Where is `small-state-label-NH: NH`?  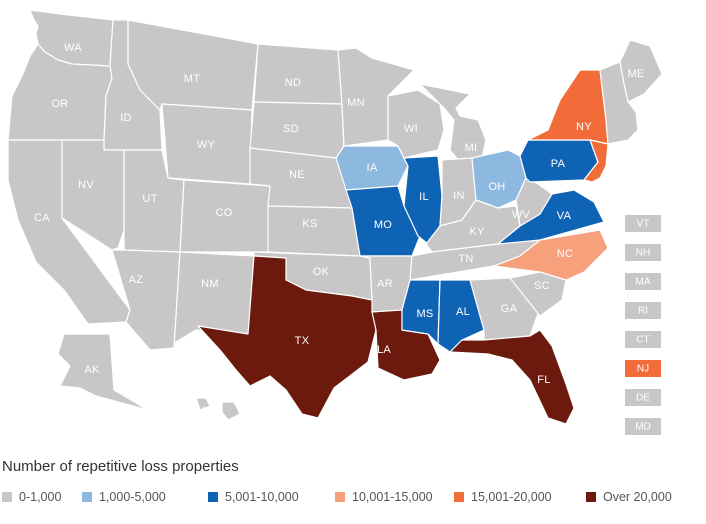 small-state-label-NH: NH is located at coordinates (643, 253).